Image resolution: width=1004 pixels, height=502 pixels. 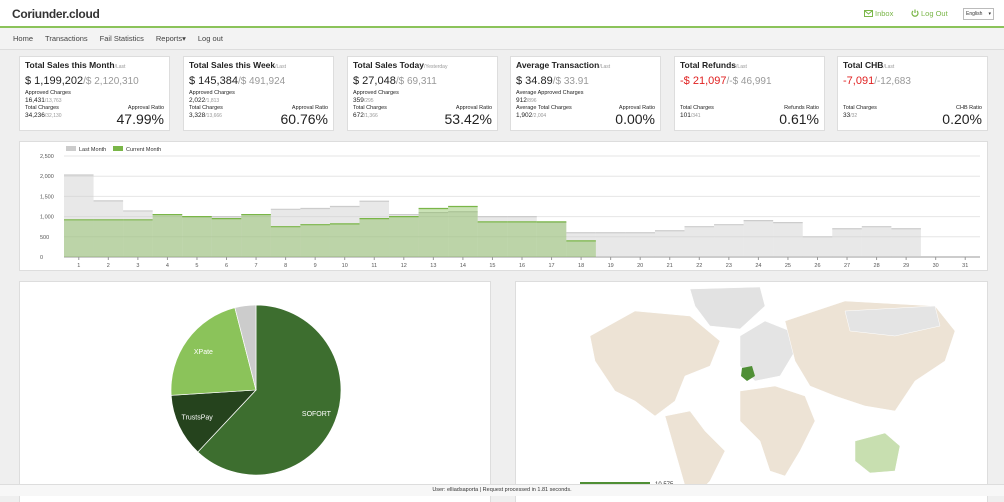 I want to click on row-last: /32, so click(x=854, y=116).